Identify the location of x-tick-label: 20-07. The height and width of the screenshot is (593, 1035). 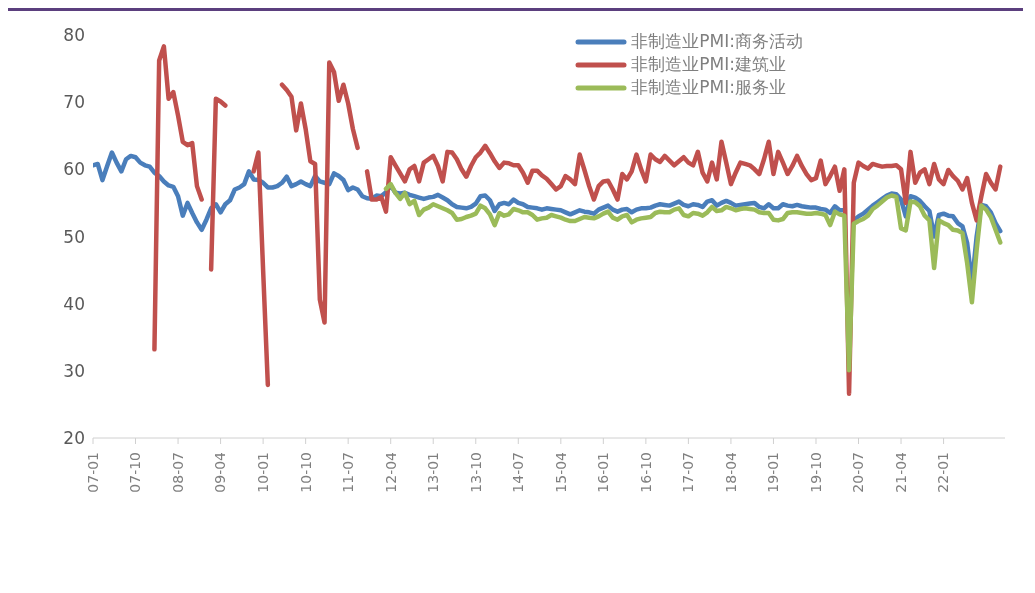
(858, 472).